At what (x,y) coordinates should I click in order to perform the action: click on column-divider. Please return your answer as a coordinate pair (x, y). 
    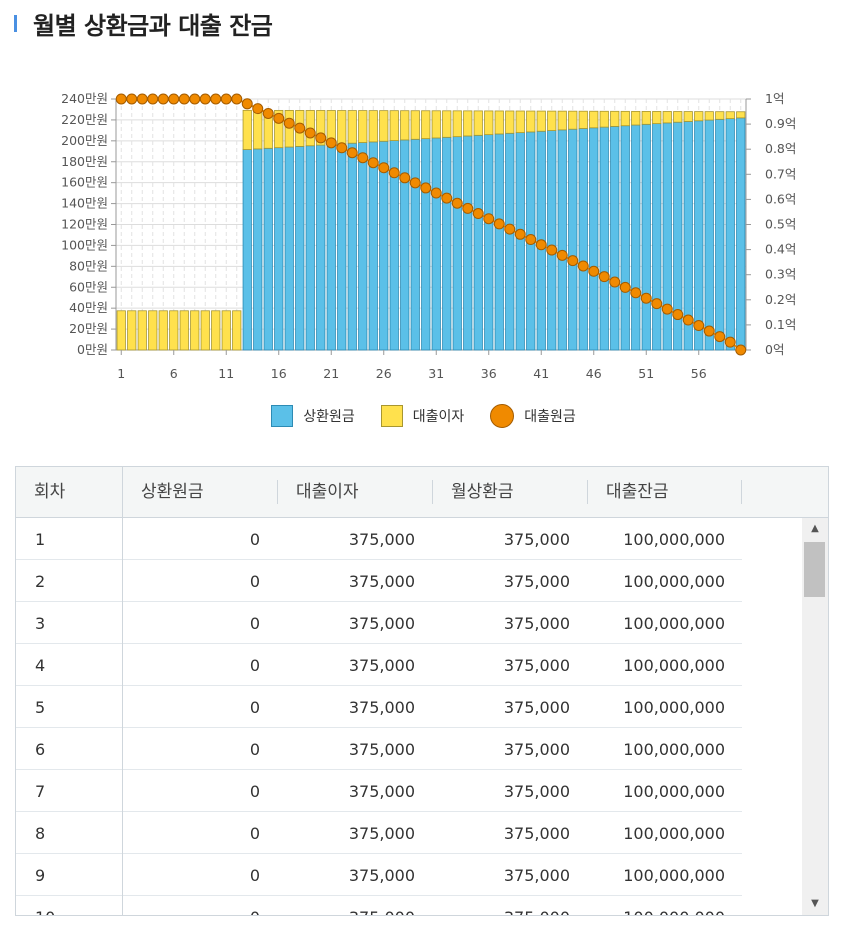
    Looking at the image, I should click on (122, 716).